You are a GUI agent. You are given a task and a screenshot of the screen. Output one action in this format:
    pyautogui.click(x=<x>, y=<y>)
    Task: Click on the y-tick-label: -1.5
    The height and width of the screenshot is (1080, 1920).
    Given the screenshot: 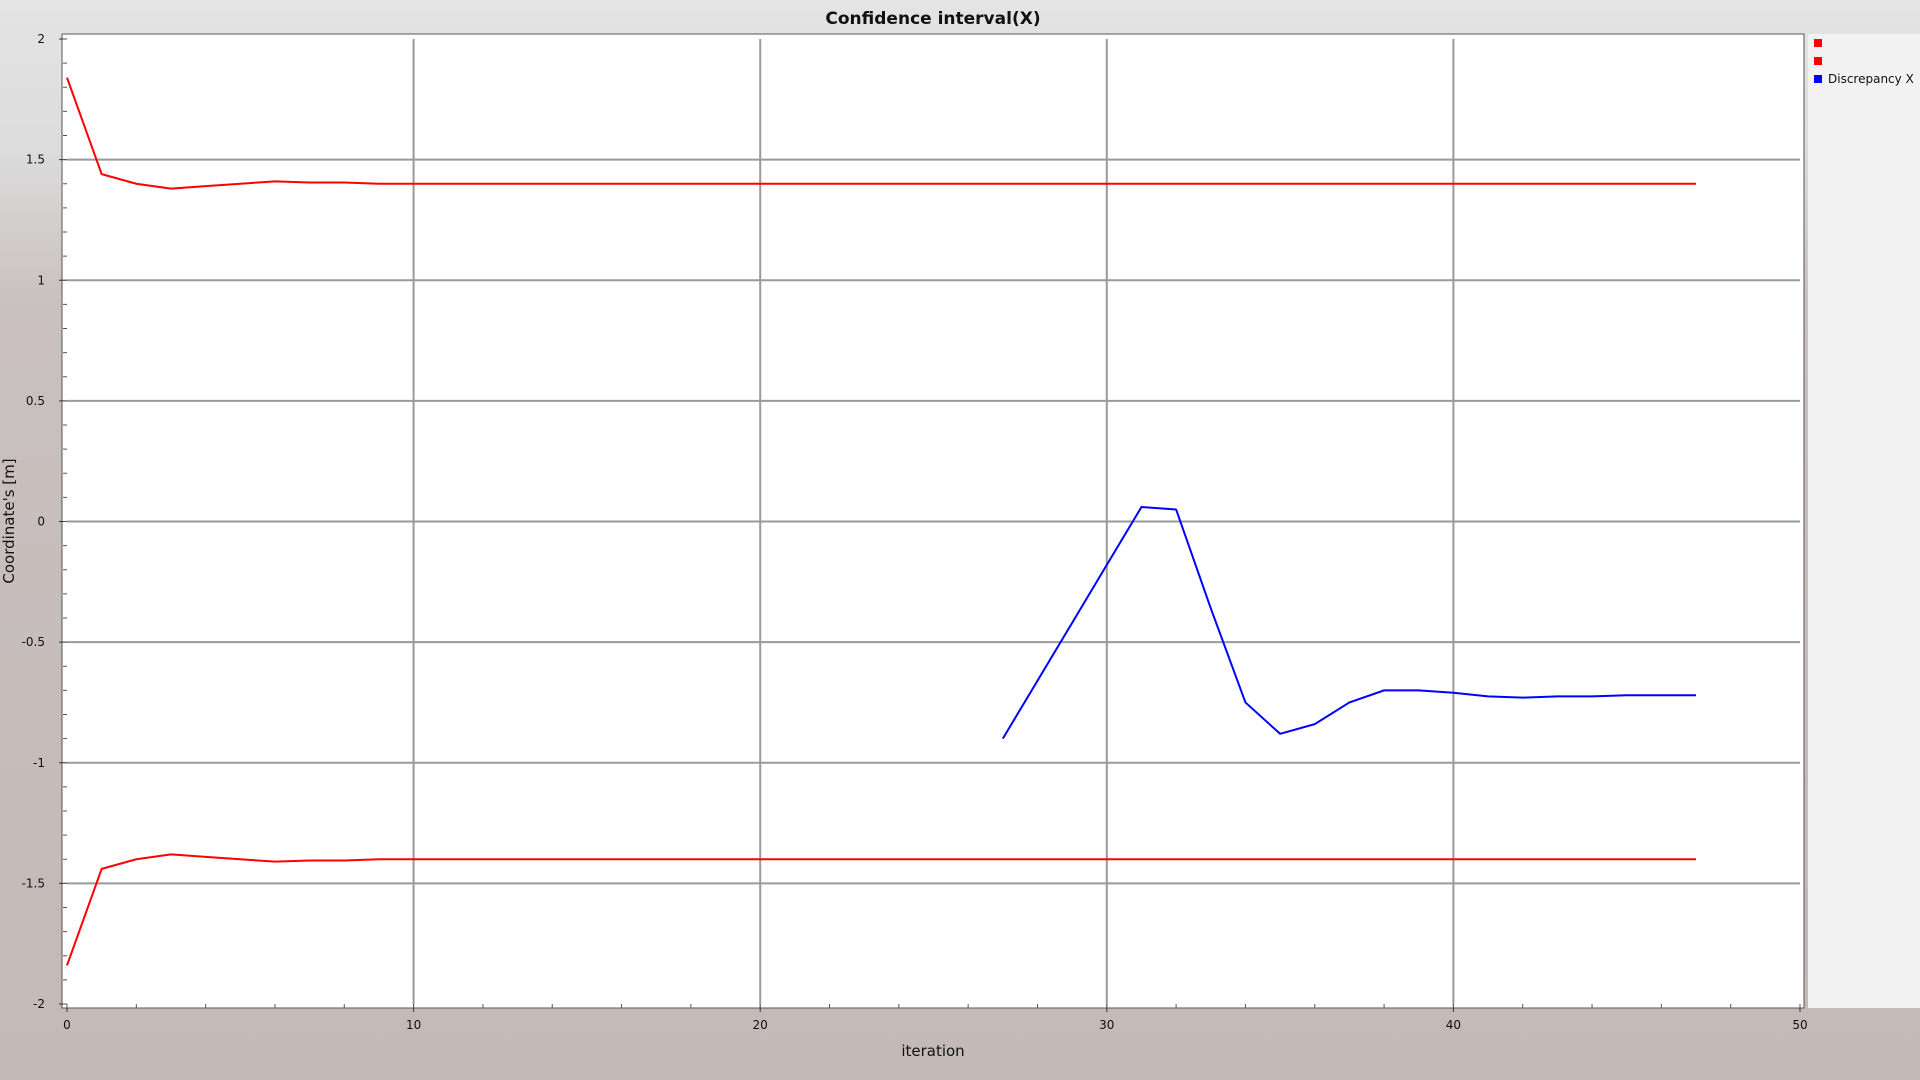 What is the action you would take?
    pyautogui.click(x=33, y=883)
    